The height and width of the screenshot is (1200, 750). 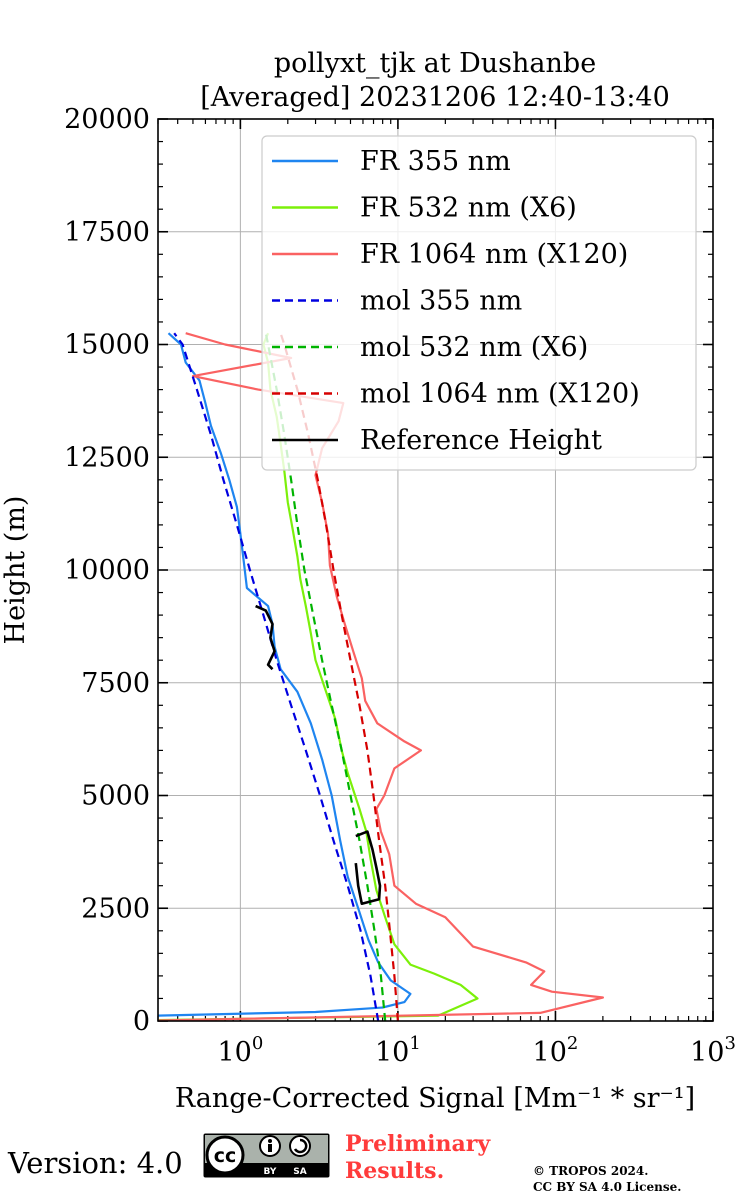 What do you see at coordinates (494, 254) in the screenshot?
I see `legend-entry-label: FR 1064 nm (X120)` at bounding box center [494, 254].